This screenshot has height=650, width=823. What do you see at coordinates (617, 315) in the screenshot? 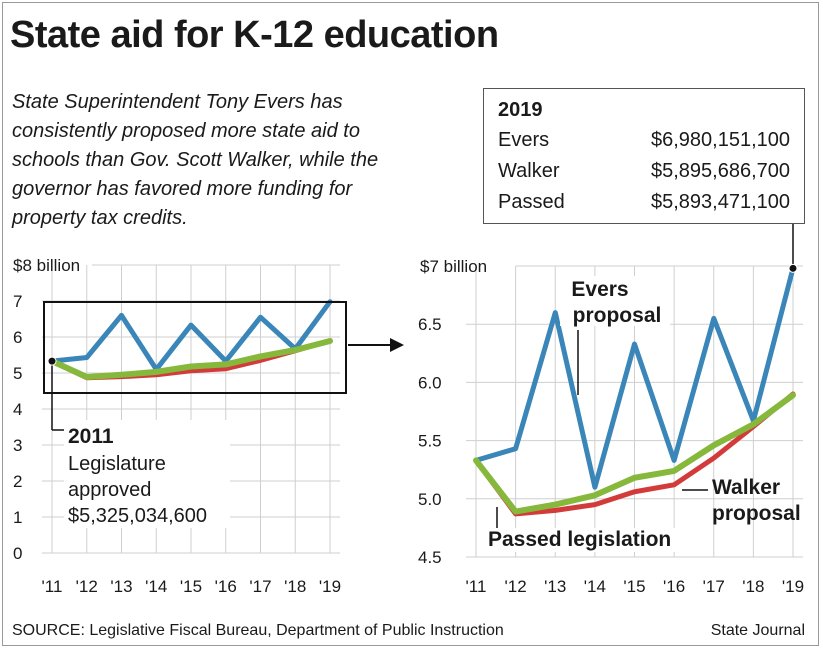
I see `series-label-evers: proposal` at bounding box center [617, 315].